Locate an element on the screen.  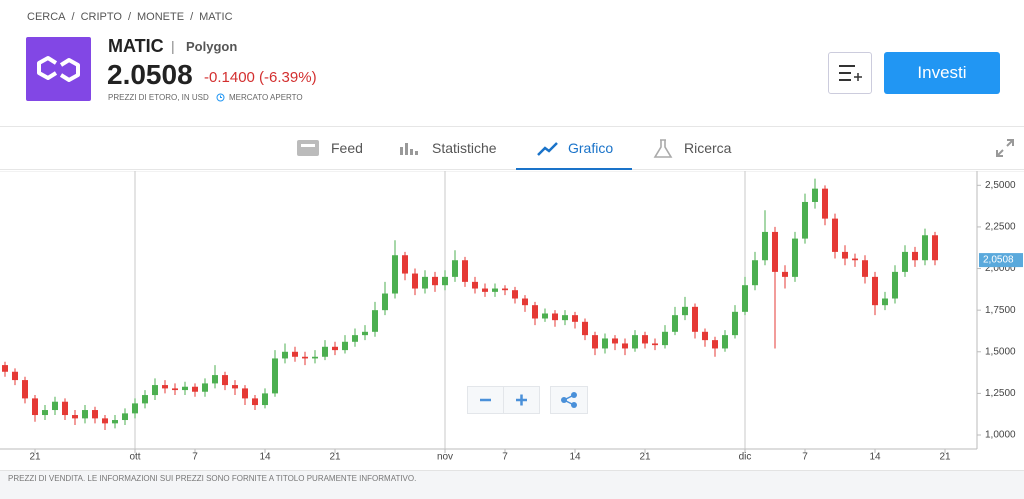
price-change: -0.1400 (-6.39%) is located at coordinates (260, 77).